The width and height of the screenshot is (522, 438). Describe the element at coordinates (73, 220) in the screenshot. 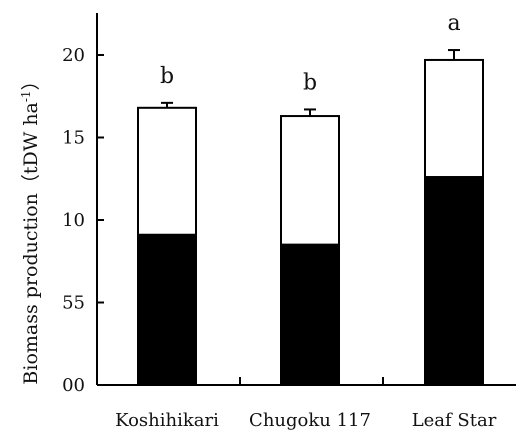

I see `y-tick-label: 10` at that location.